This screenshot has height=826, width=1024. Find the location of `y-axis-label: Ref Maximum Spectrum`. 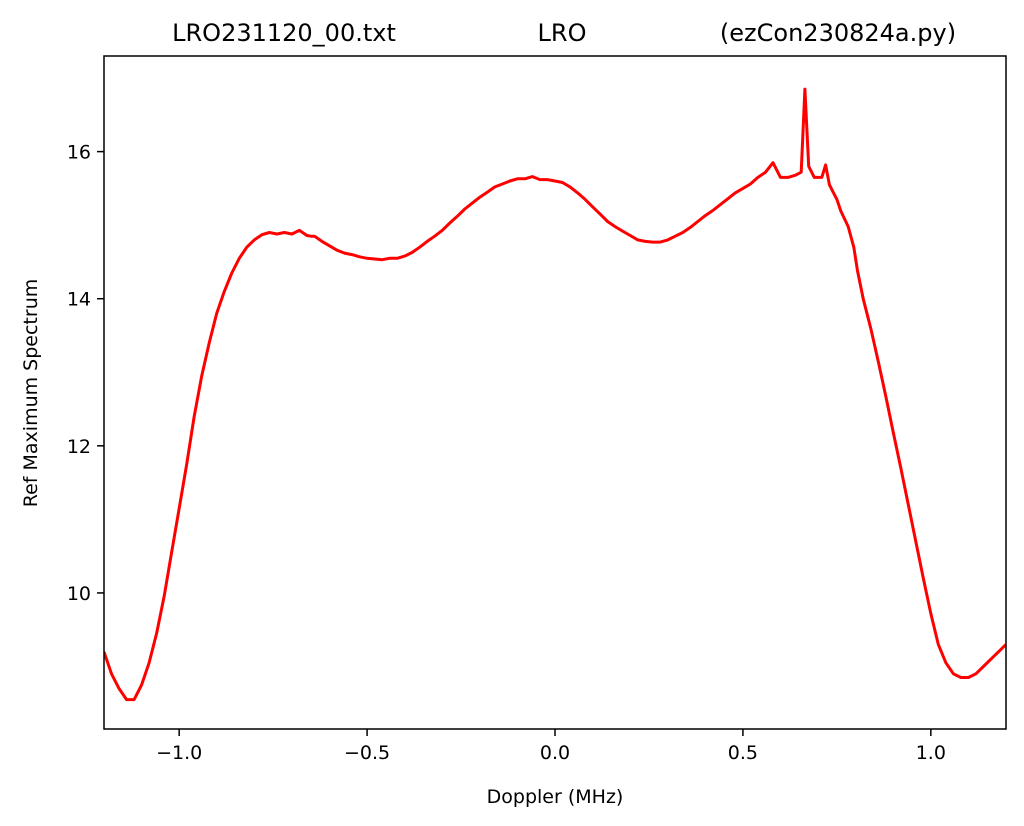

y-axis-label: Ref Maximum Spectrum is located at coordinates (31, 393).